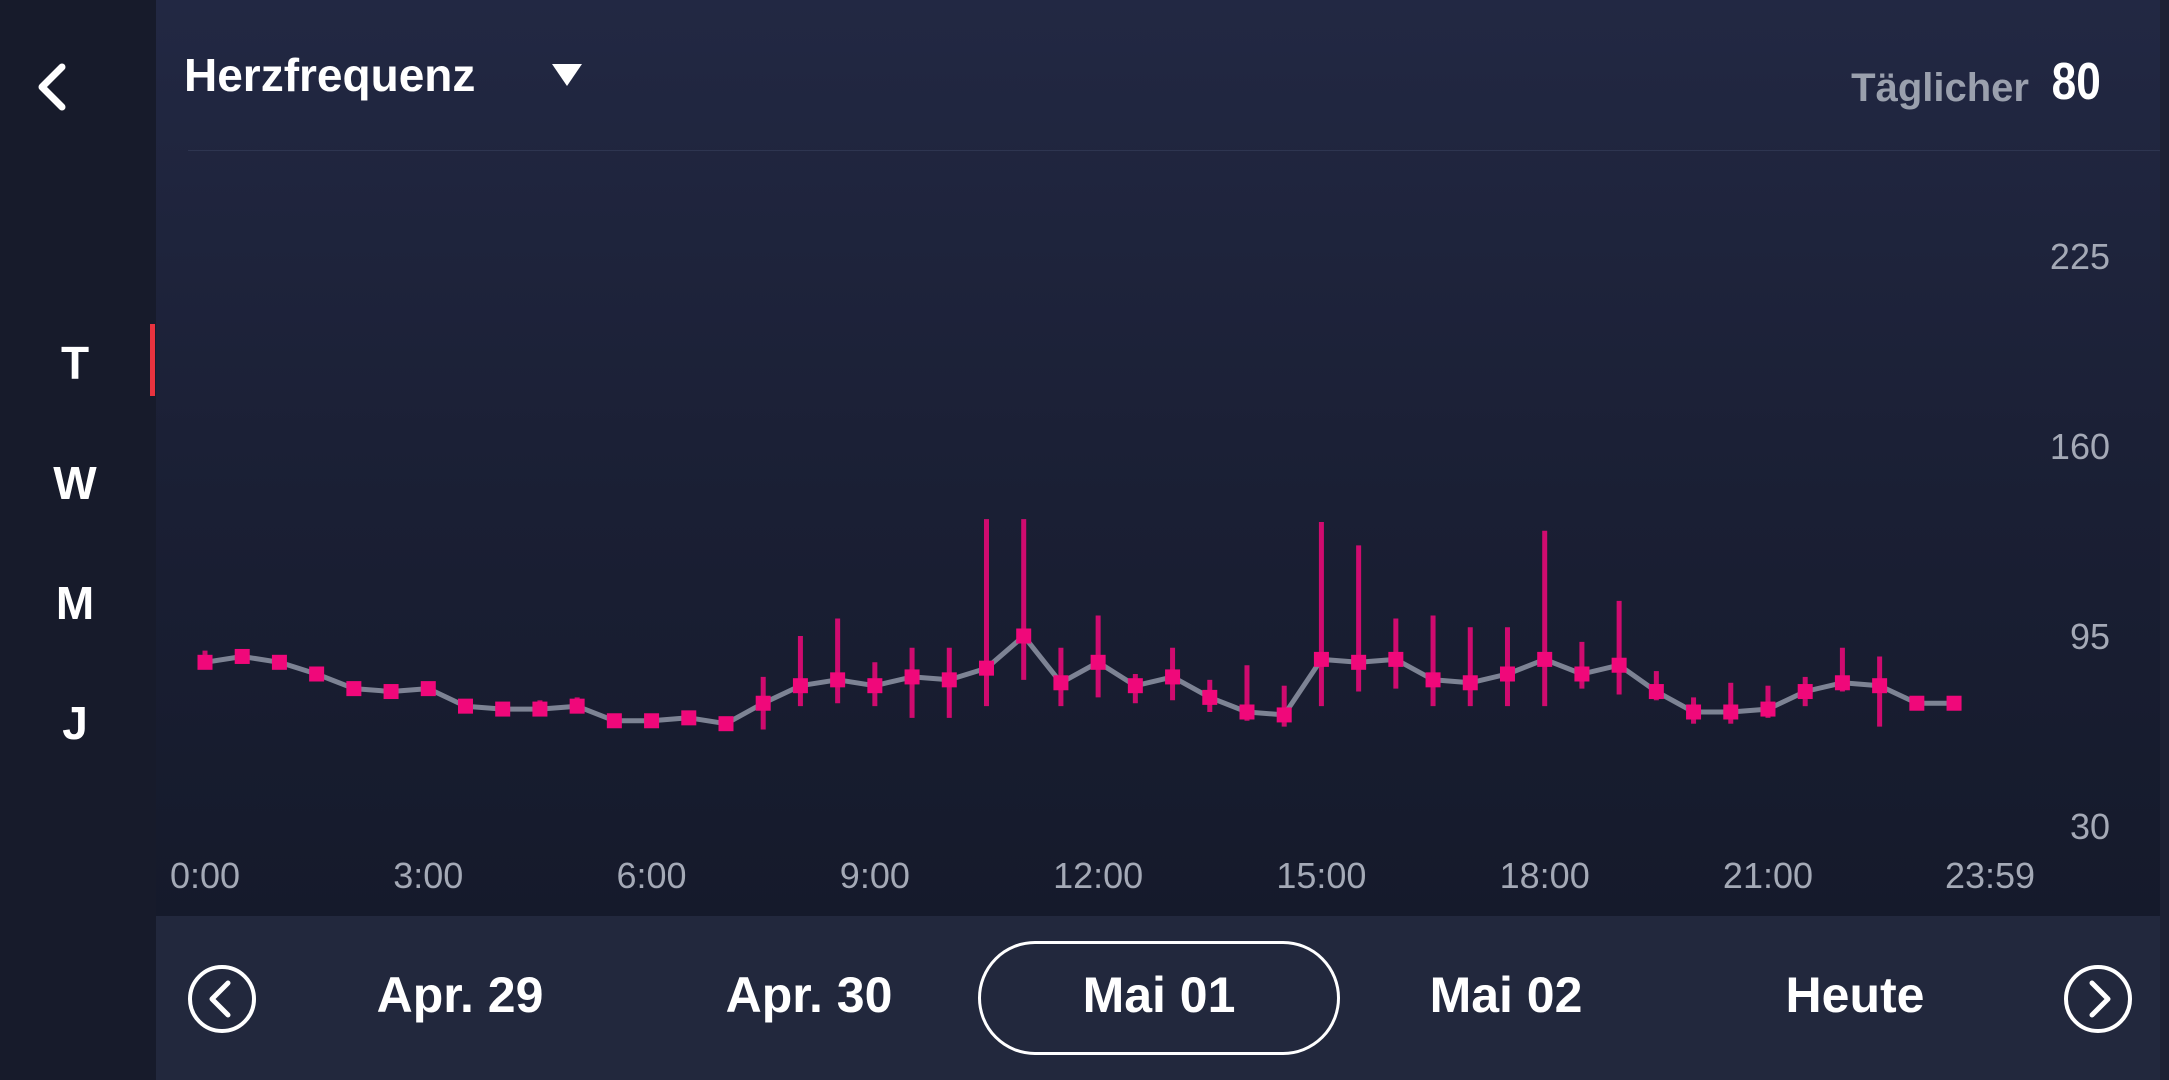  I want to click on x-tick-label: 23:59, so click(1990, 875).